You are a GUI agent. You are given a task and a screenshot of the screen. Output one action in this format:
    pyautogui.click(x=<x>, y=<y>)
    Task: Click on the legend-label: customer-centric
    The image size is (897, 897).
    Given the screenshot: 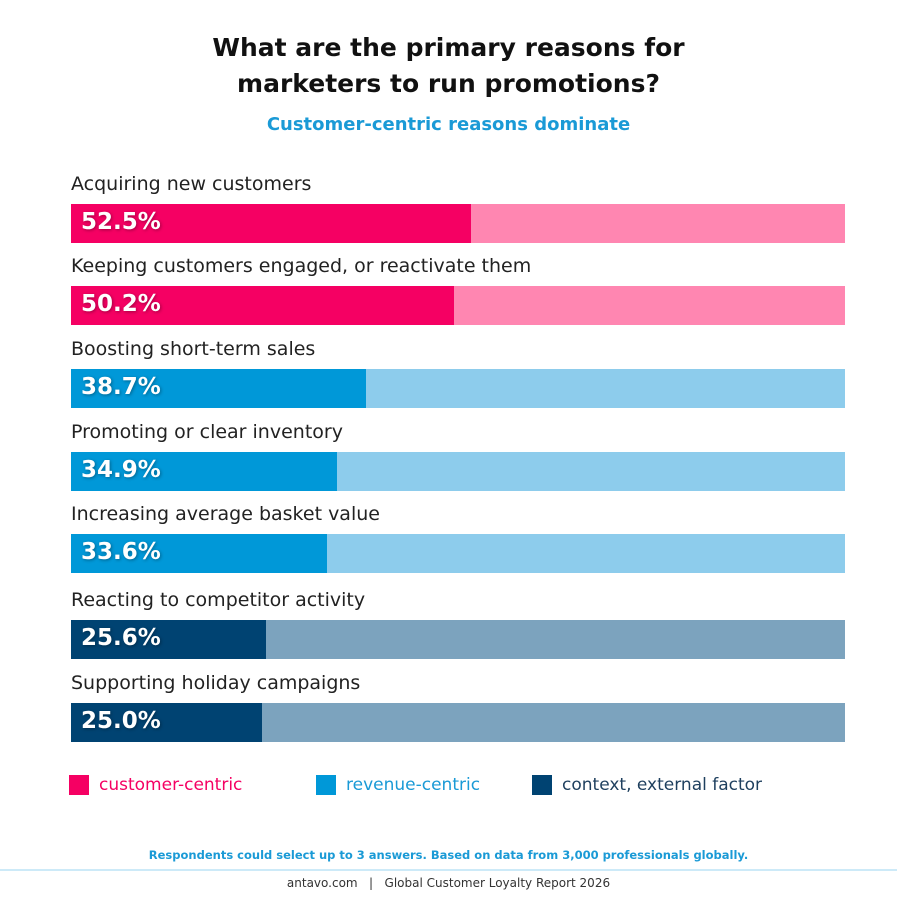 What is the action you would take?
    pyautogui.click(x=171, y=785)
    